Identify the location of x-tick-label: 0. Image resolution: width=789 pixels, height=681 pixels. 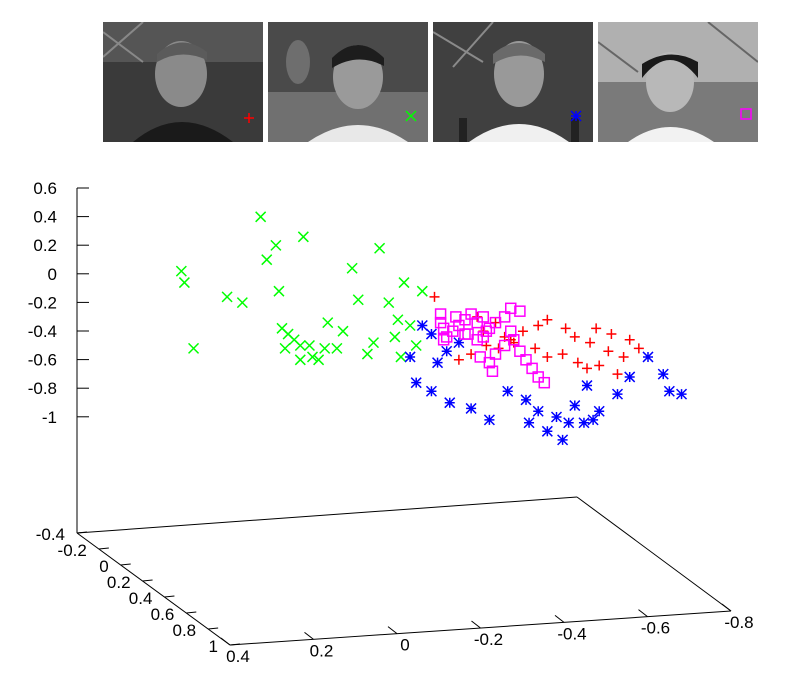
(404, 645).